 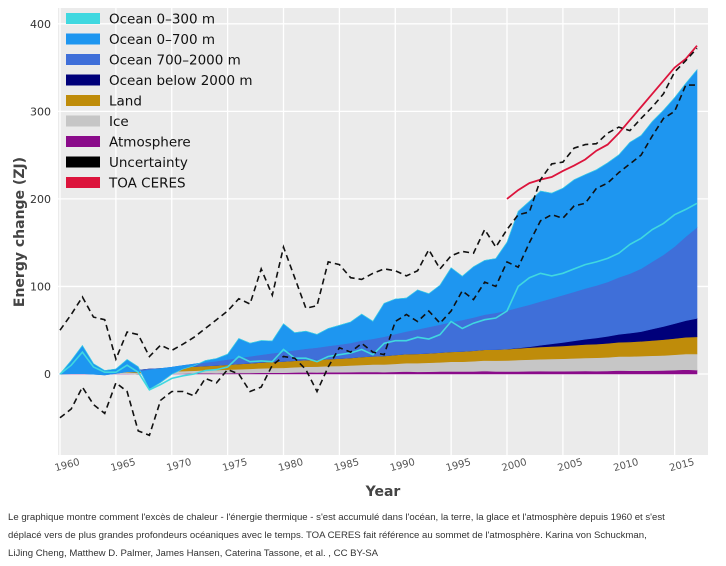 What do you see at coordinates (47, 374) in the screenshot?
I see `y-tick-label: 0` at bounding box center [47, 374].